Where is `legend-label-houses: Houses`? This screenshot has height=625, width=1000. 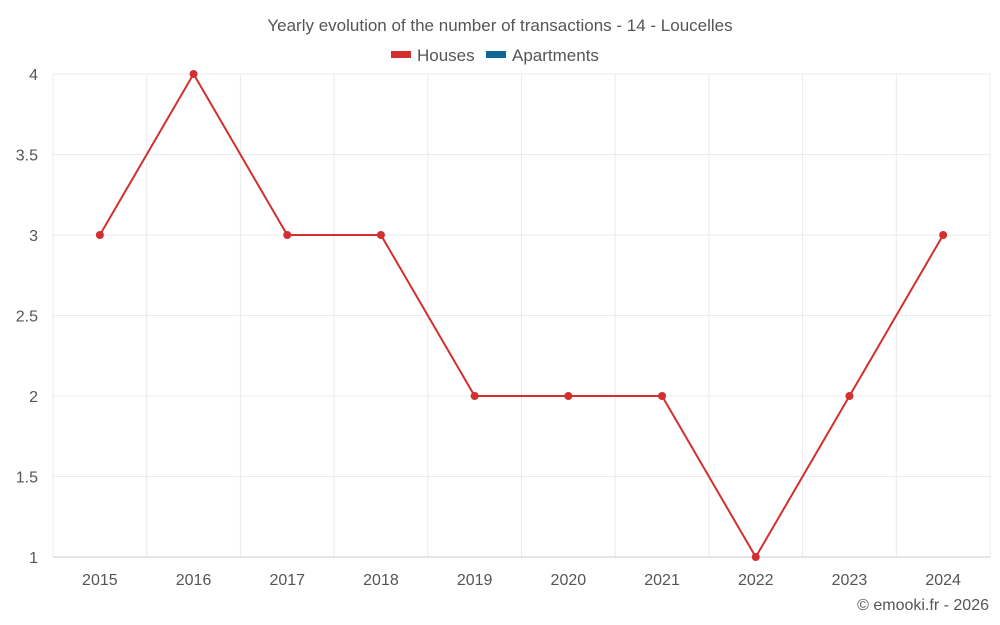
legend-label-houses: Houses is located at coordinates (446, 55).